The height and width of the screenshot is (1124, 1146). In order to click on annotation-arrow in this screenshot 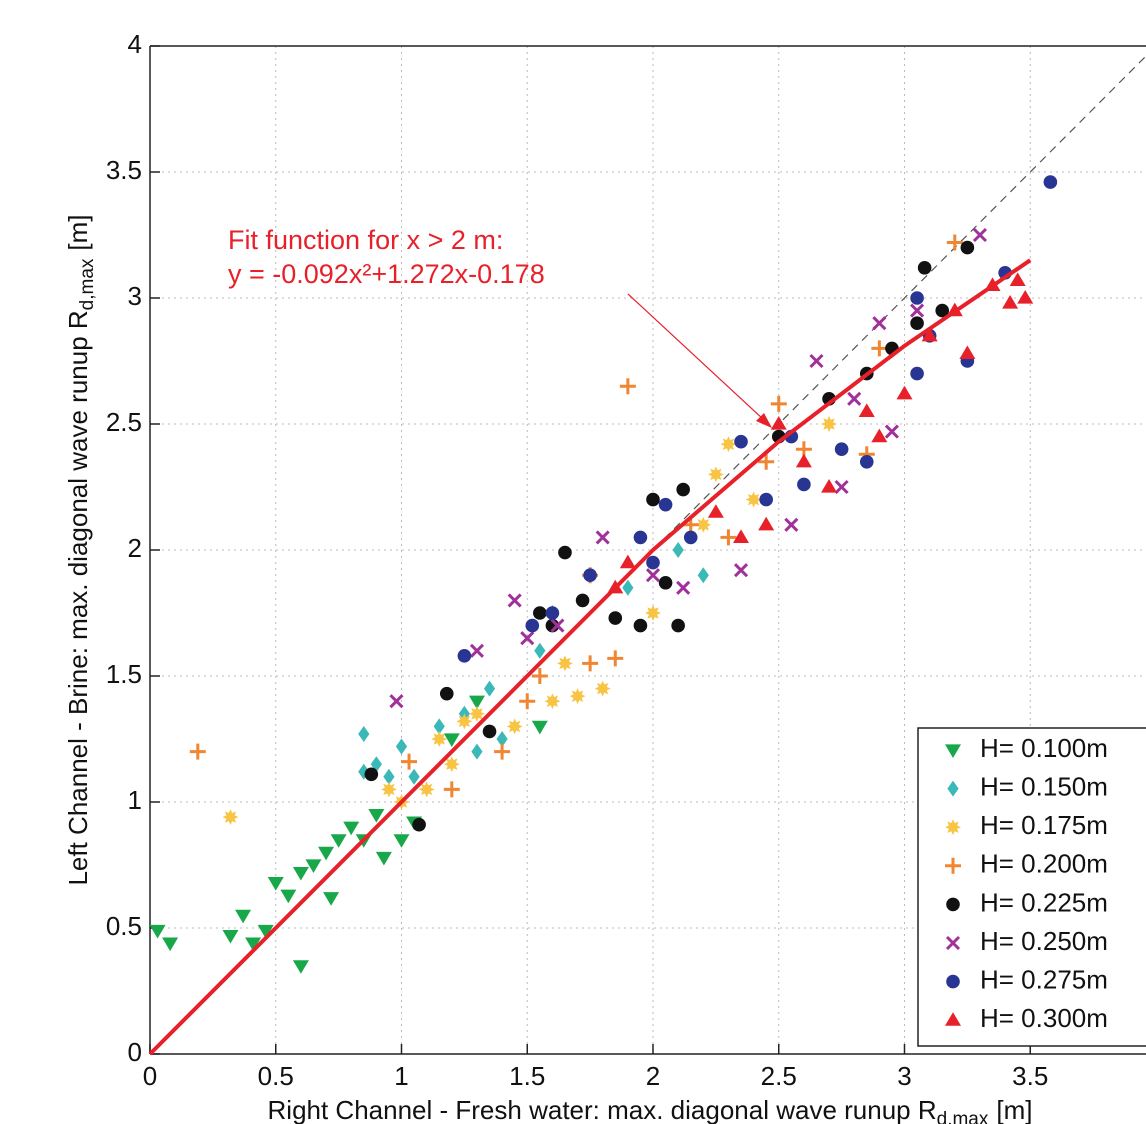, I will do `click(696, 357)`.